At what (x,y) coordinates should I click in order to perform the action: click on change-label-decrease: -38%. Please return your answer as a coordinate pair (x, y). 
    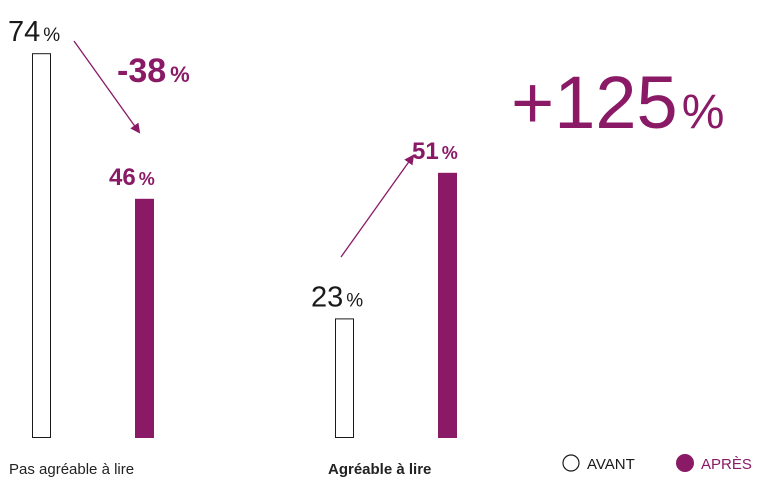
    Looking at the image, I should click on (153, 71).